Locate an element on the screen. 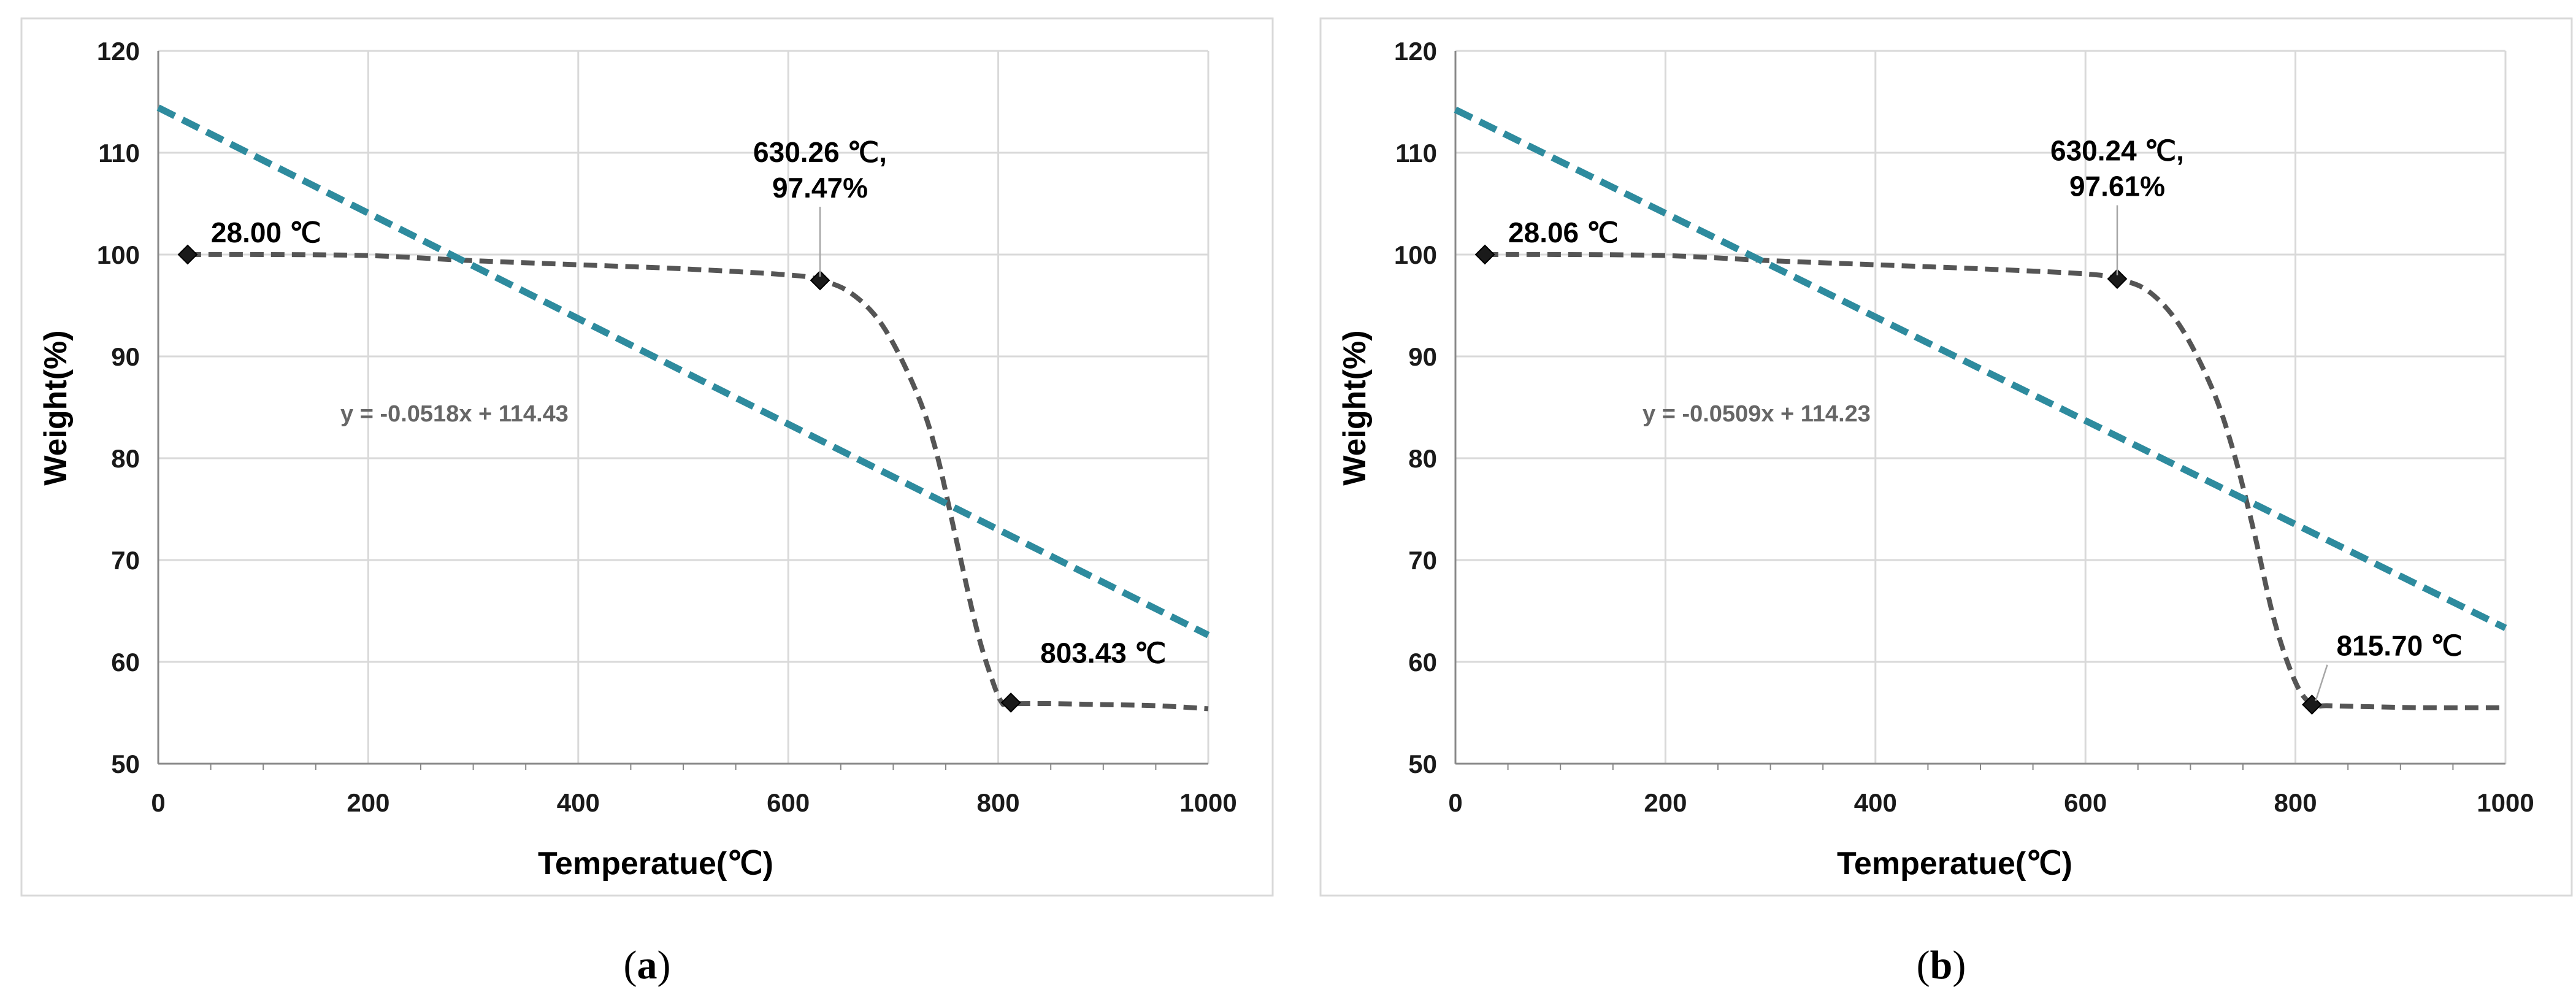 This screenshot has width=2576, height=1006. annotation-label: 28.00 ℃ is located at coordinates (266, 232).